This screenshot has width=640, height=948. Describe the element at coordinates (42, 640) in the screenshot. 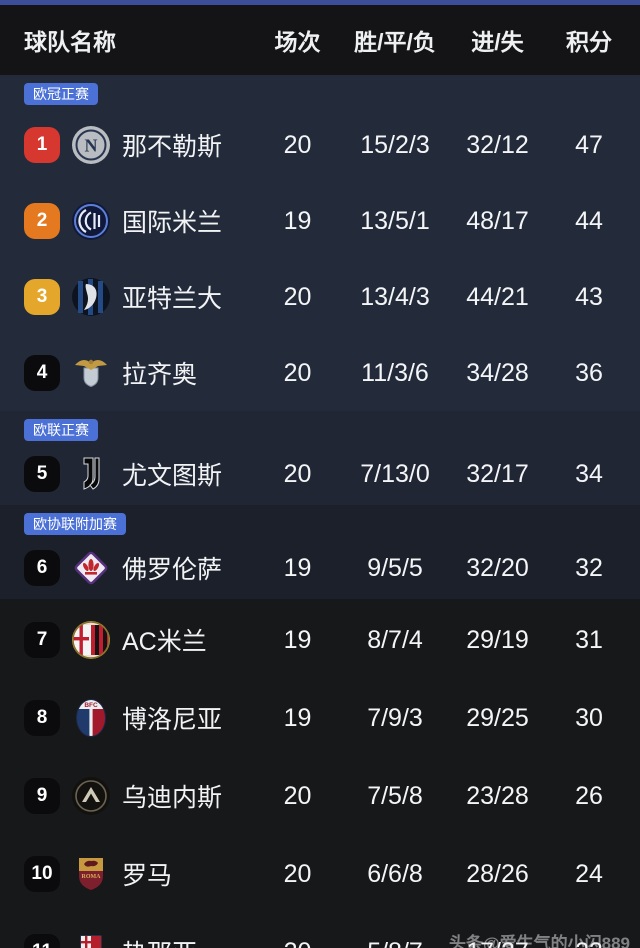

I see `rank-badge: 7` at that location.